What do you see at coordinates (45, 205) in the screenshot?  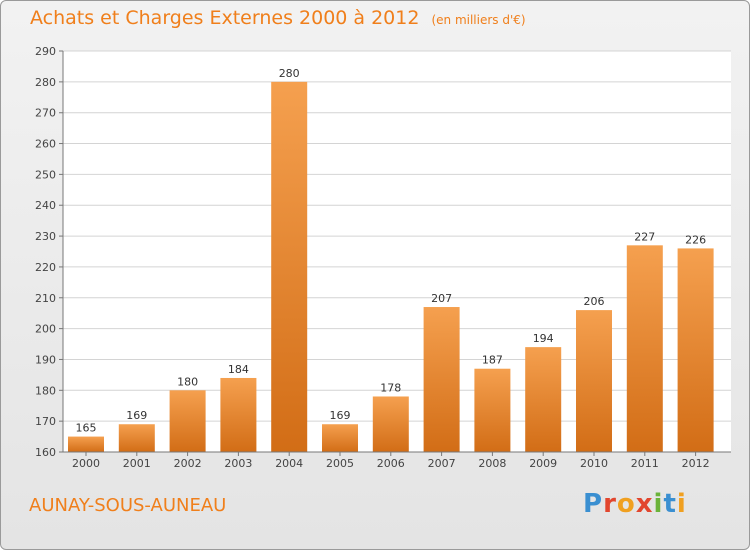 I see `y-tick-label: 240` at bounding box center [45, 205].